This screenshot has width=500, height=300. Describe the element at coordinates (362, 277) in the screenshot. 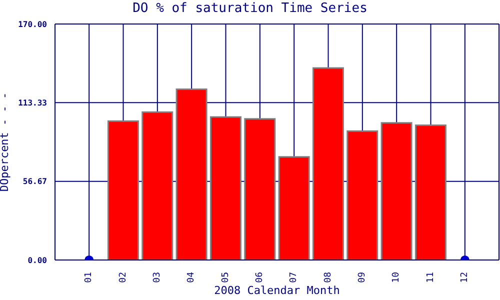

I see `x-tick-label: 09` at that location.